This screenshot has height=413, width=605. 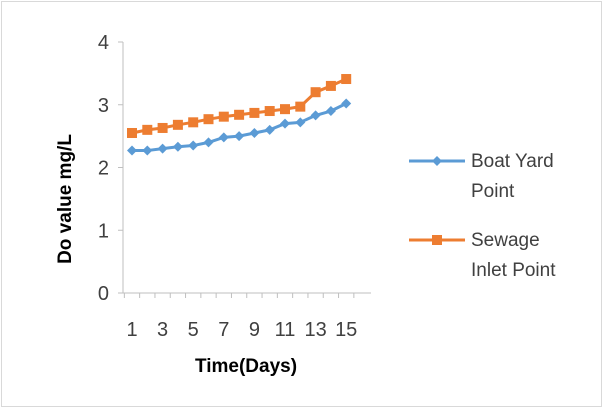 I want to click on x-tick-label: 15, so click(x=346, y=330).